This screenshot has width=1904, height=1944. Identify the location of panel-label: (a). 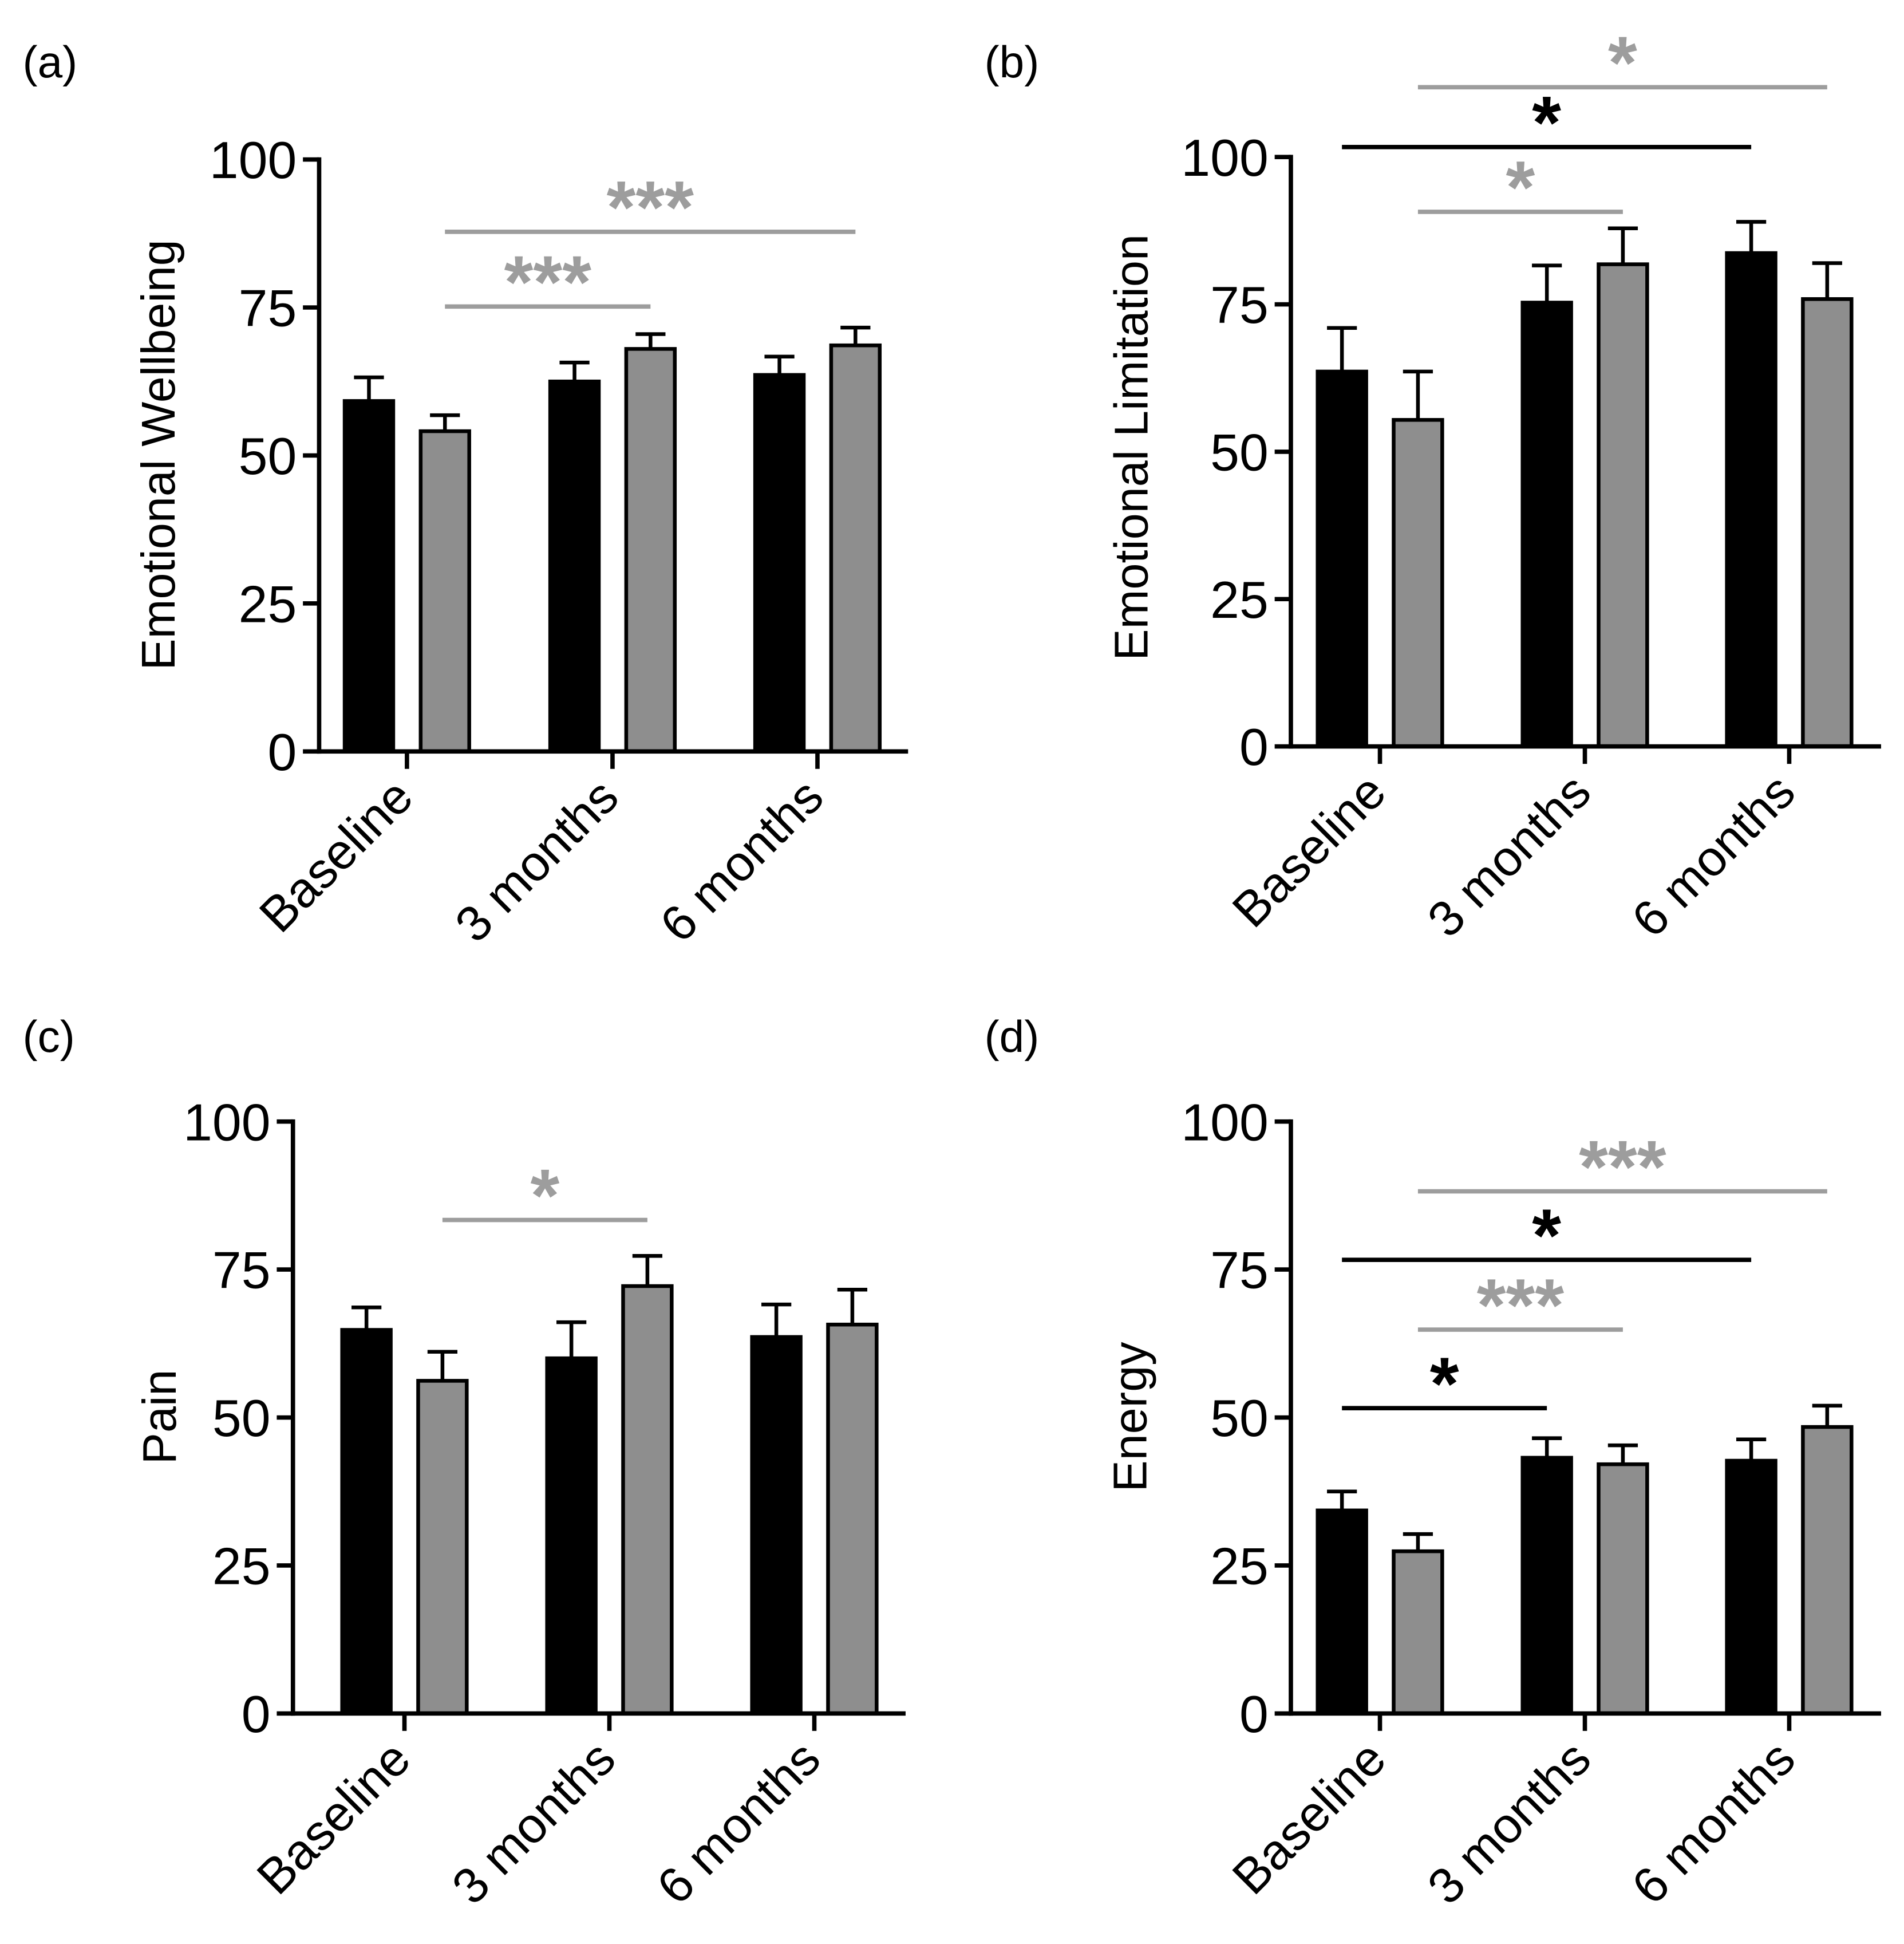
(49, 62).